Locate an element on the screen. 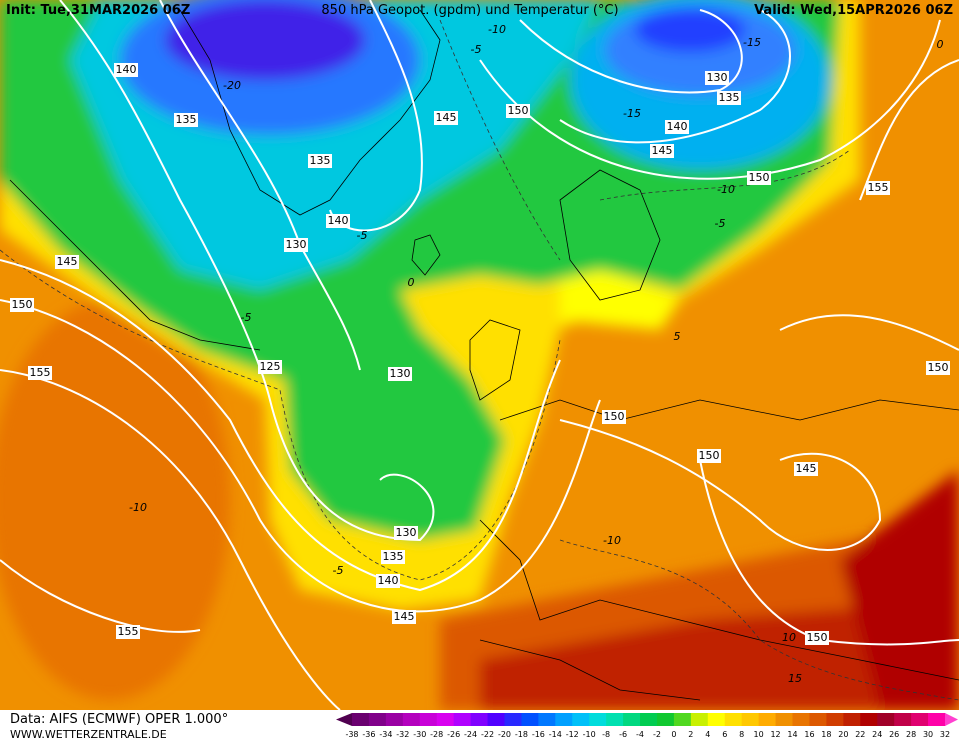 Image resolution: width=959 pixels, height=745 pixels. valid-time: Valid: Wed,15APR2026 06Z is located at coordinates (853, 10).